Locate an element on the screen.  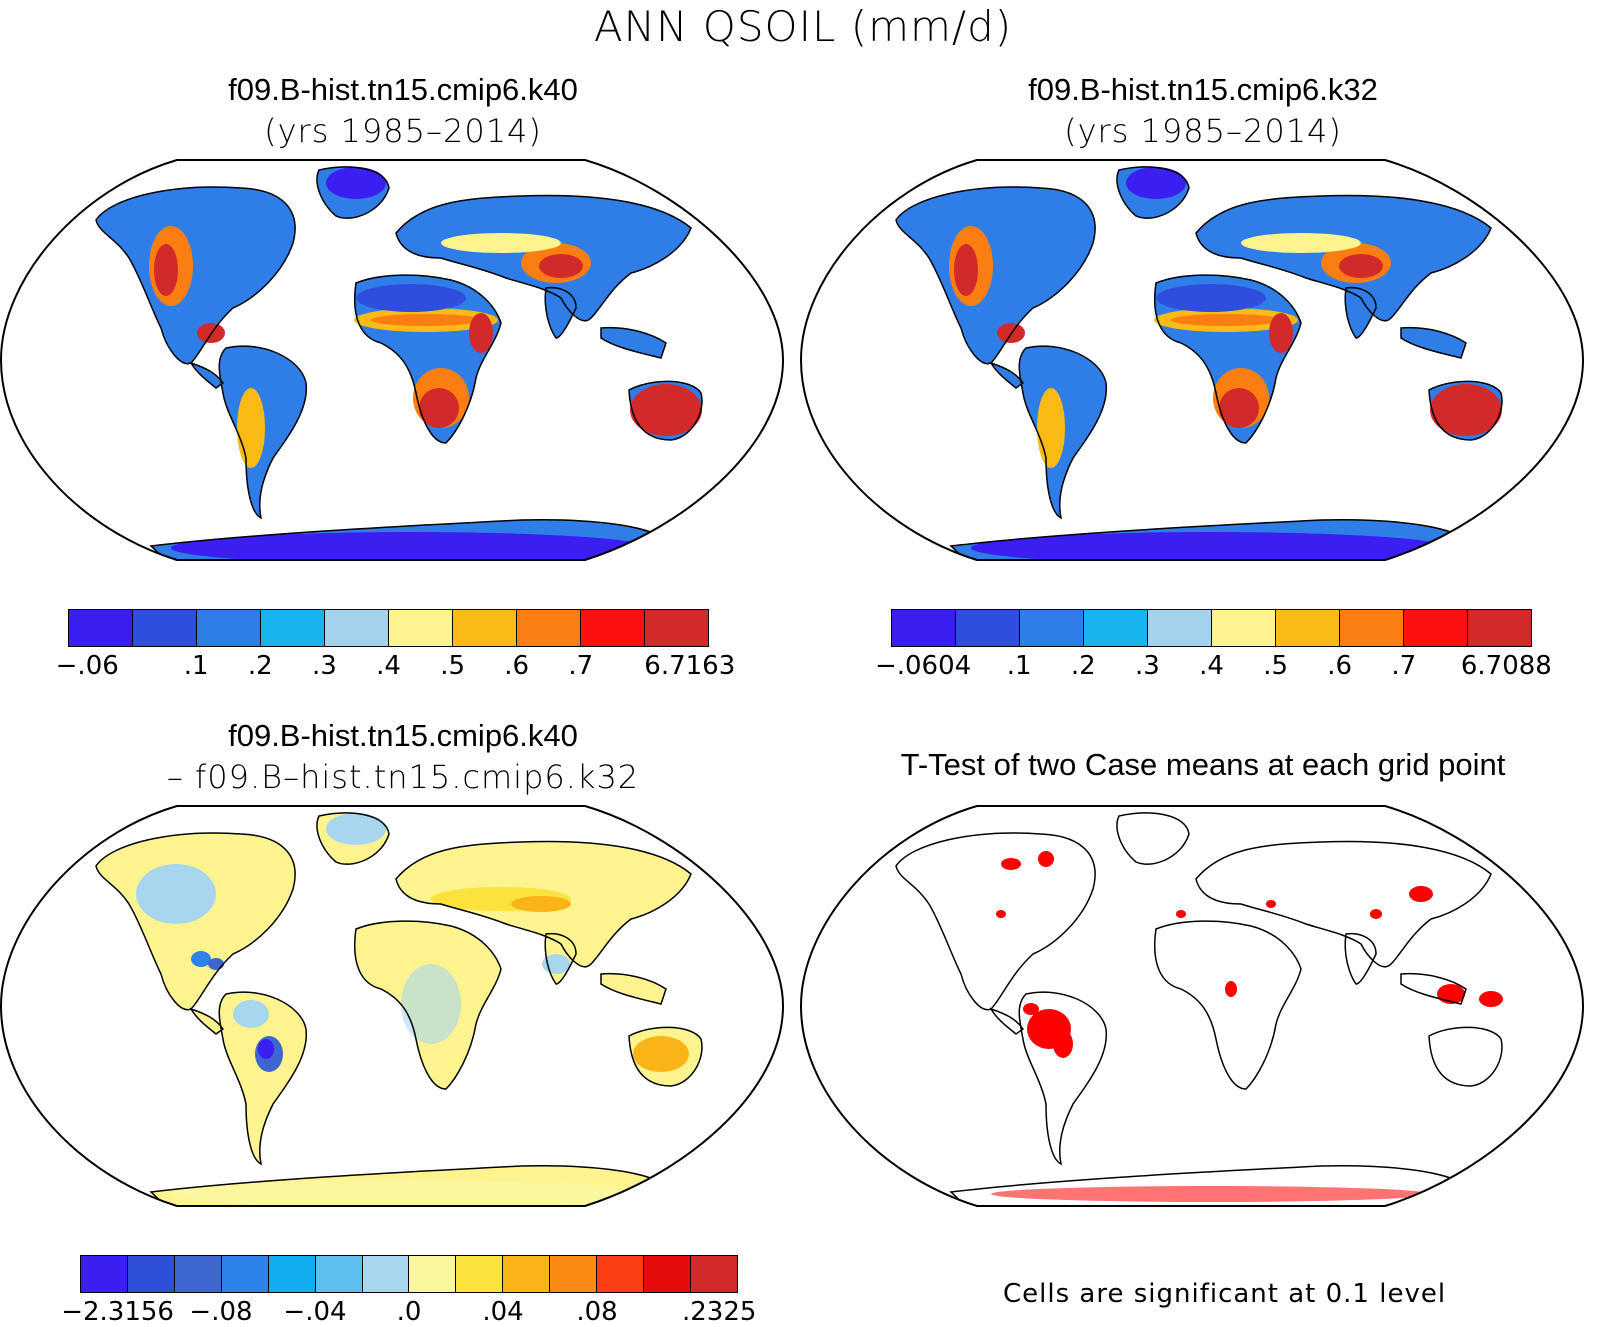
cb2-tick-label: .2 is located at coordinates (1083, 666).